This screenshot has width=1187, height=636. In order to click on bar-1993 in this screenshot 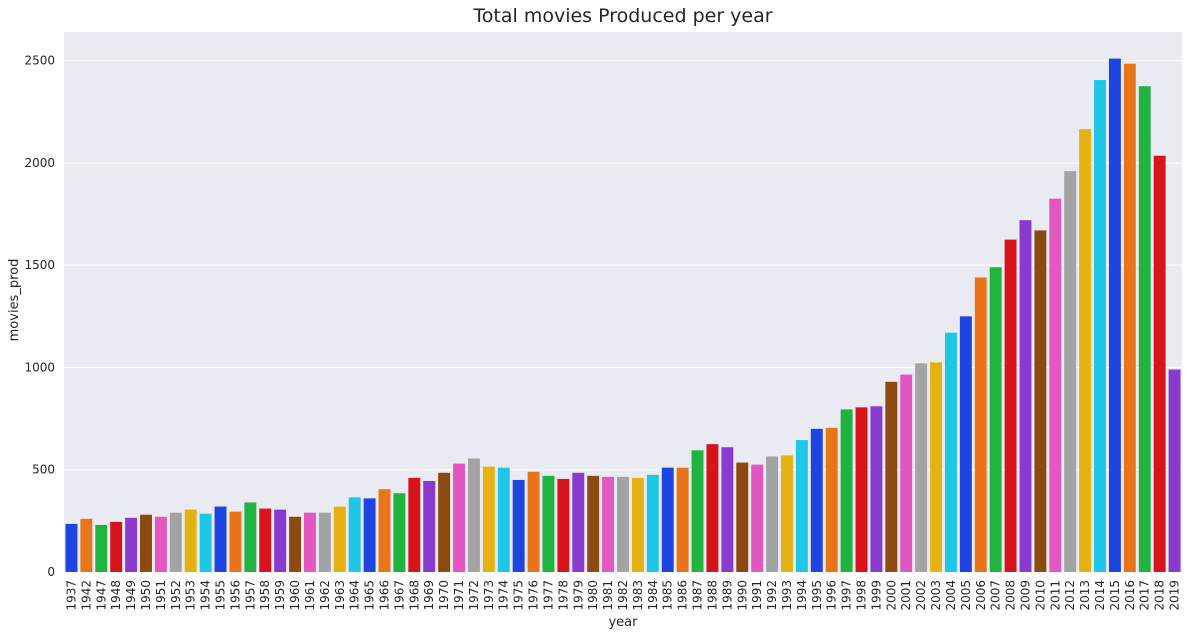, I will do `click(787, 513)`.